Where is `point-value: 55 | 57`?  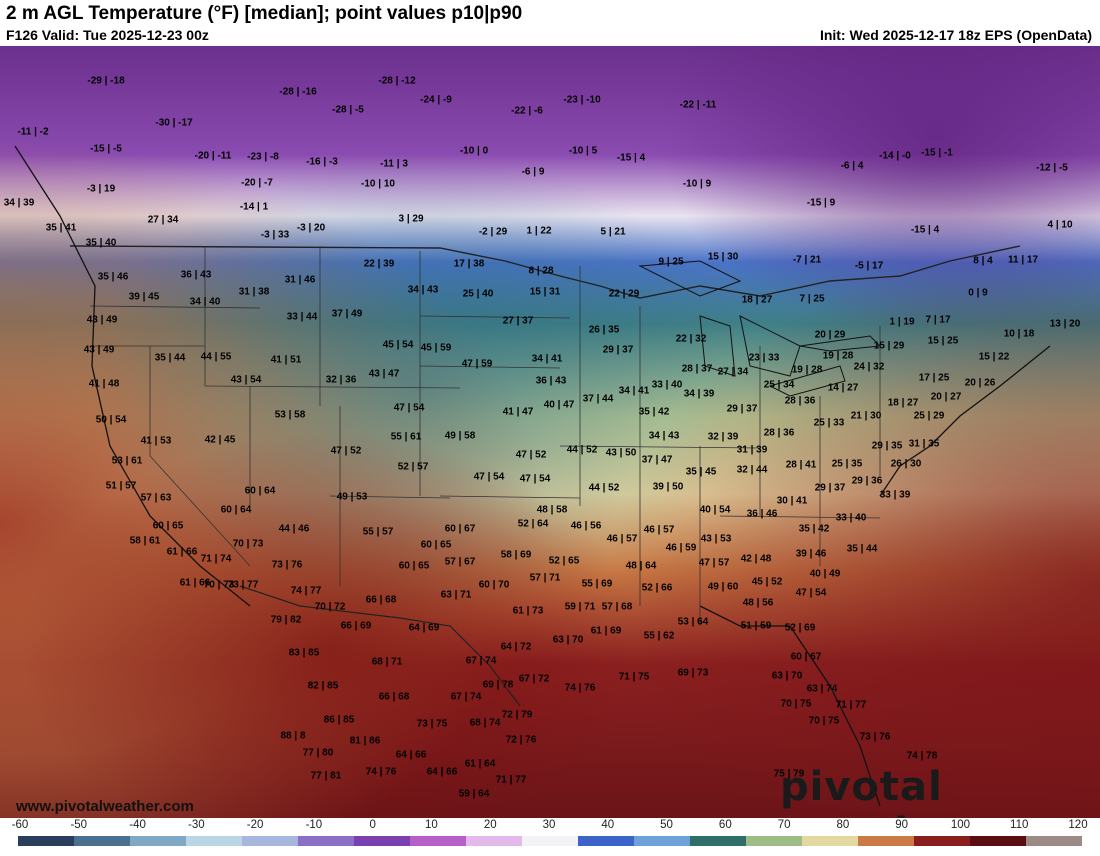 point-value: 55 | 57 is located at coordinates (378, 532).